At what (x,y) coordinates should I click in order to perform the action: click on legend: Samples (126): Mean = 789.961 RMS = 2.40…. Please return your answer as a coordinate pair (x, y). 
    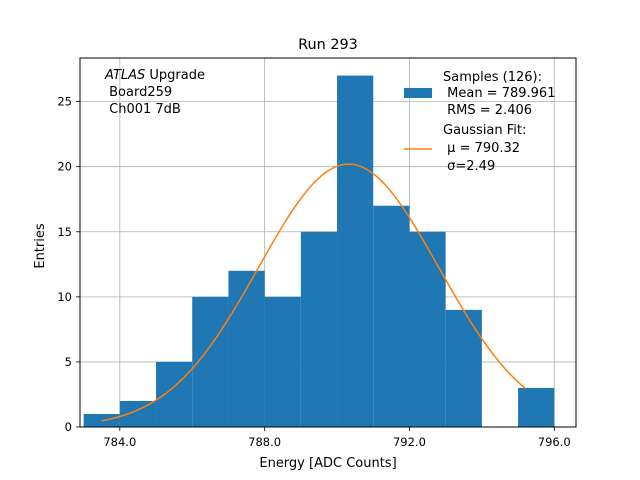
    Looking at the image, I should click on (479, 122).